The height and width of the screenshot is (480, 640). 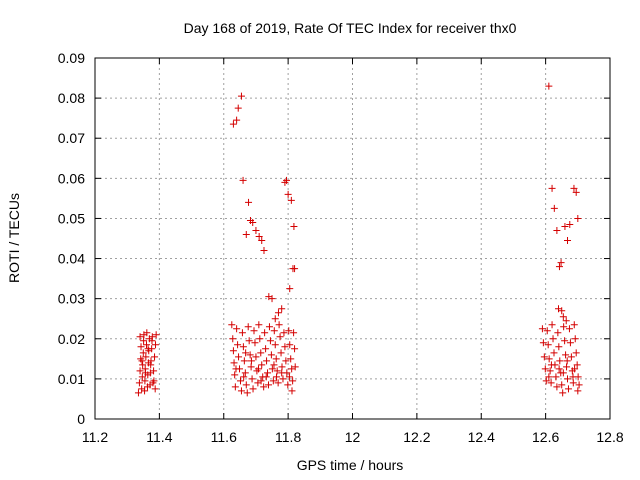 What do you see at coordinates (71, 238) in the screenshot?
I see `y-tick-labels: 0 0.01 0.02 0.03 0.04 0.05 0.06 0.07 0.08 0.09` at bounding box center [71, 238].